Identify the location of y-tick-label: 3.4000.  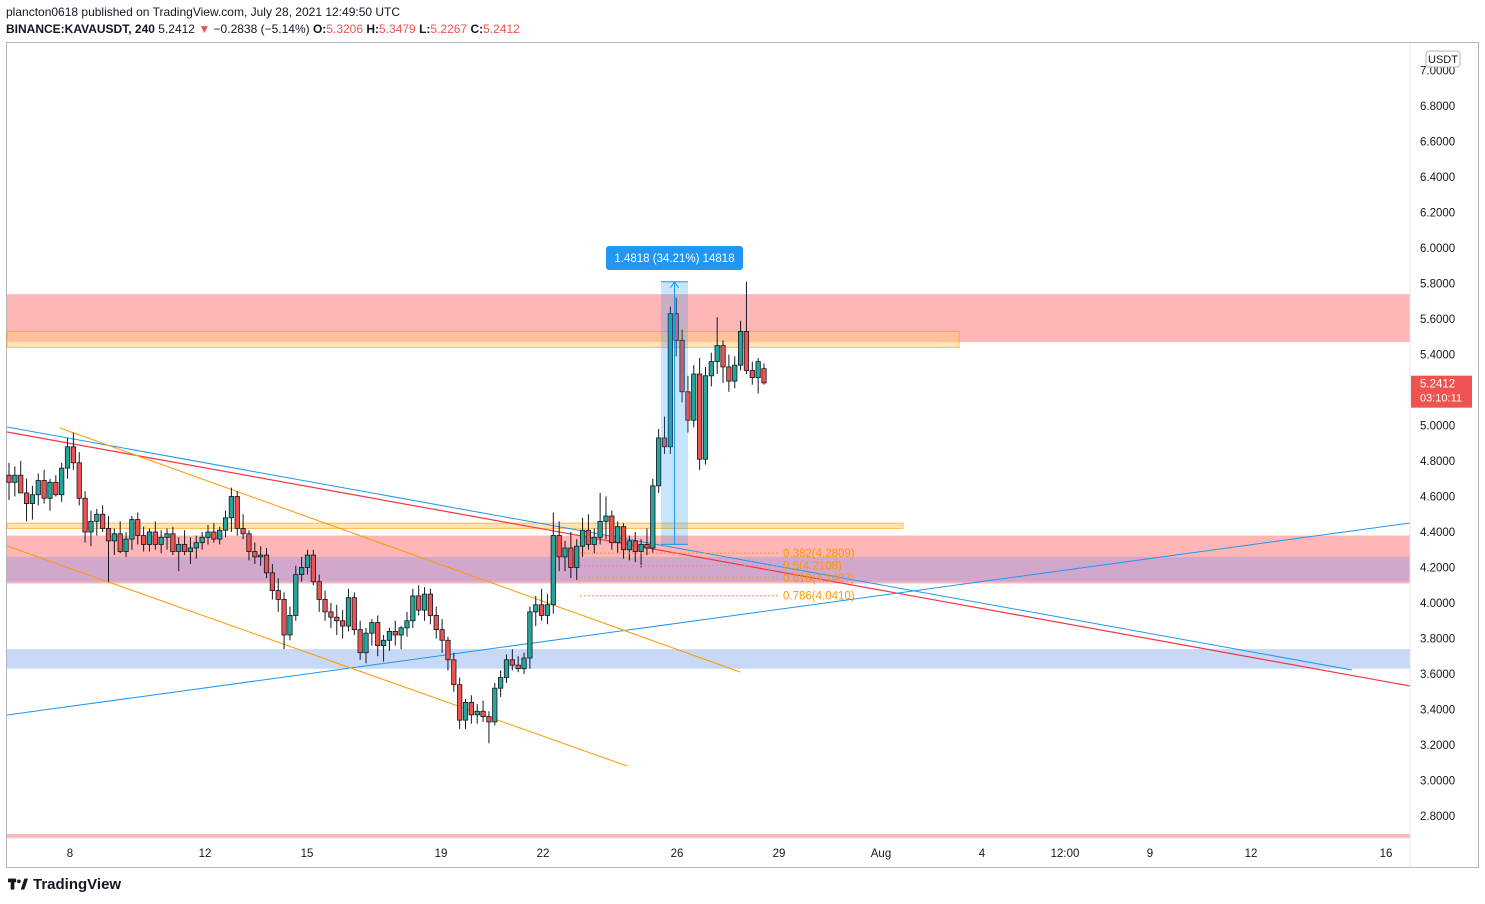
(1437, 711).